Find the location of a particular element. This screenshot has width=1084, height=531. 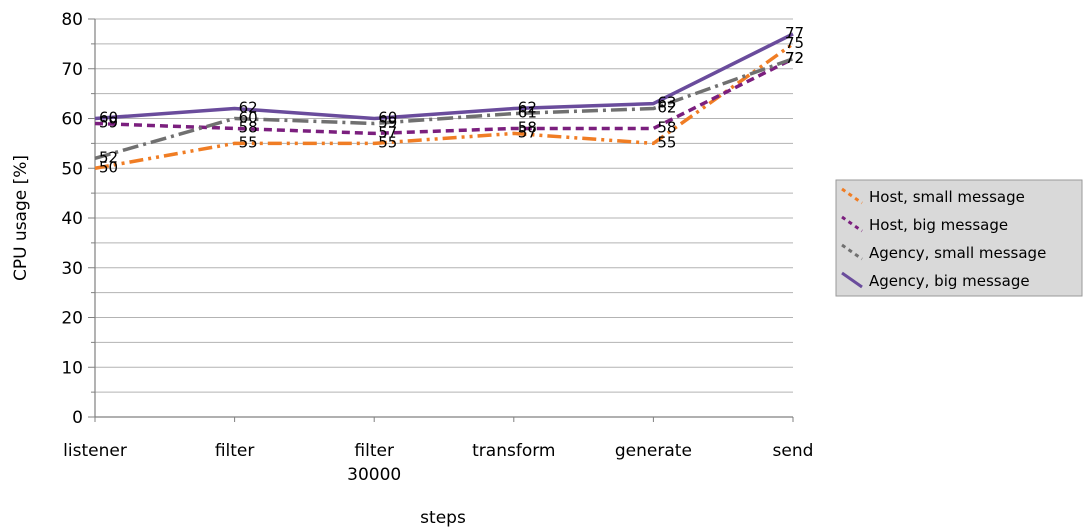

x-tick-label: generate is located at coordinates (653, 451).